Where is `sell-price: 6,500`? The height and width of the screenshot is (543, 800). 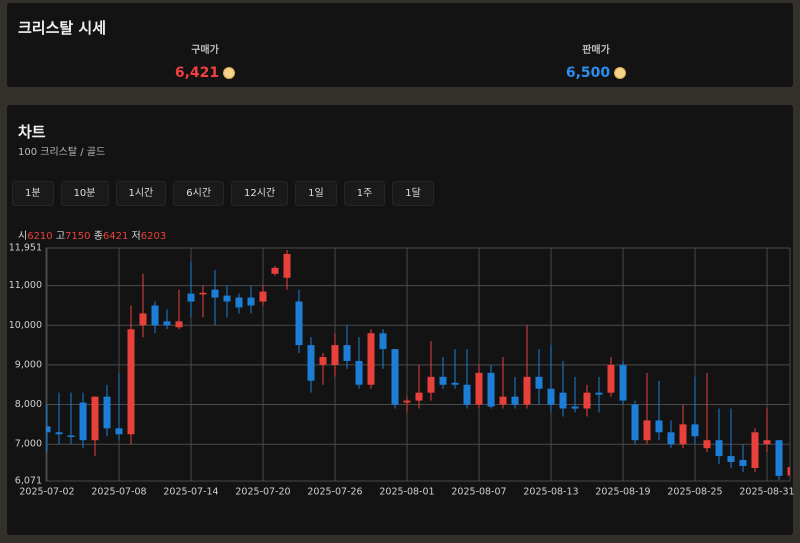
sell-price: 6,500 is located at coordinates (588, 73).